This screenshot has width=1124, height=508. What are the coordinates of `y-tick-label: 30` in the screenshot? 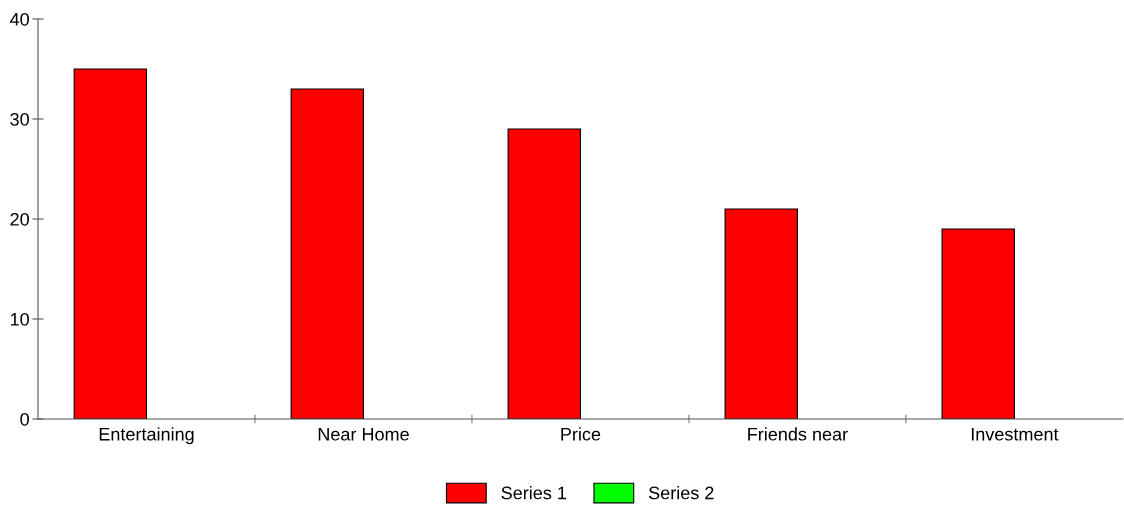 It's located at (19, 119).